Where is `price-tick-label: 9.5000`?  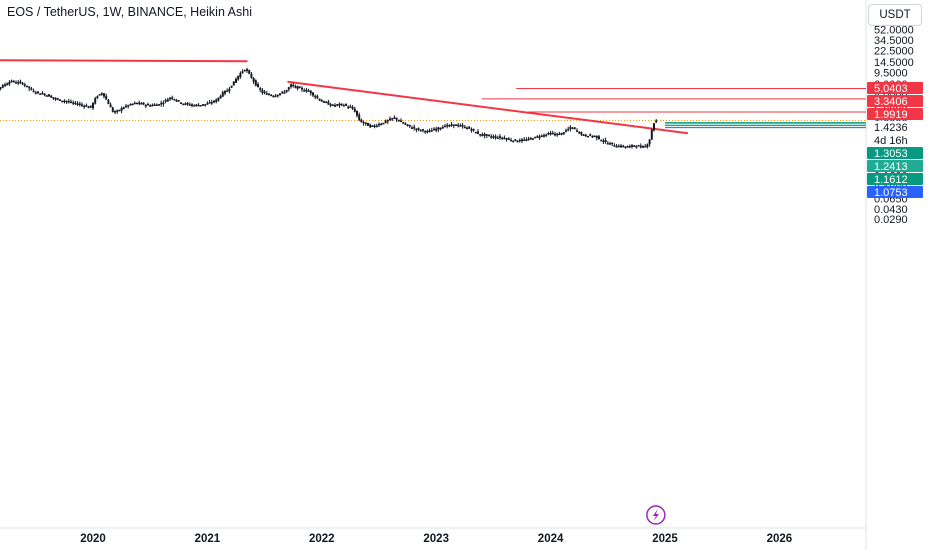 price-tick-label: 9.5000 is located at coordinates (891, 73).